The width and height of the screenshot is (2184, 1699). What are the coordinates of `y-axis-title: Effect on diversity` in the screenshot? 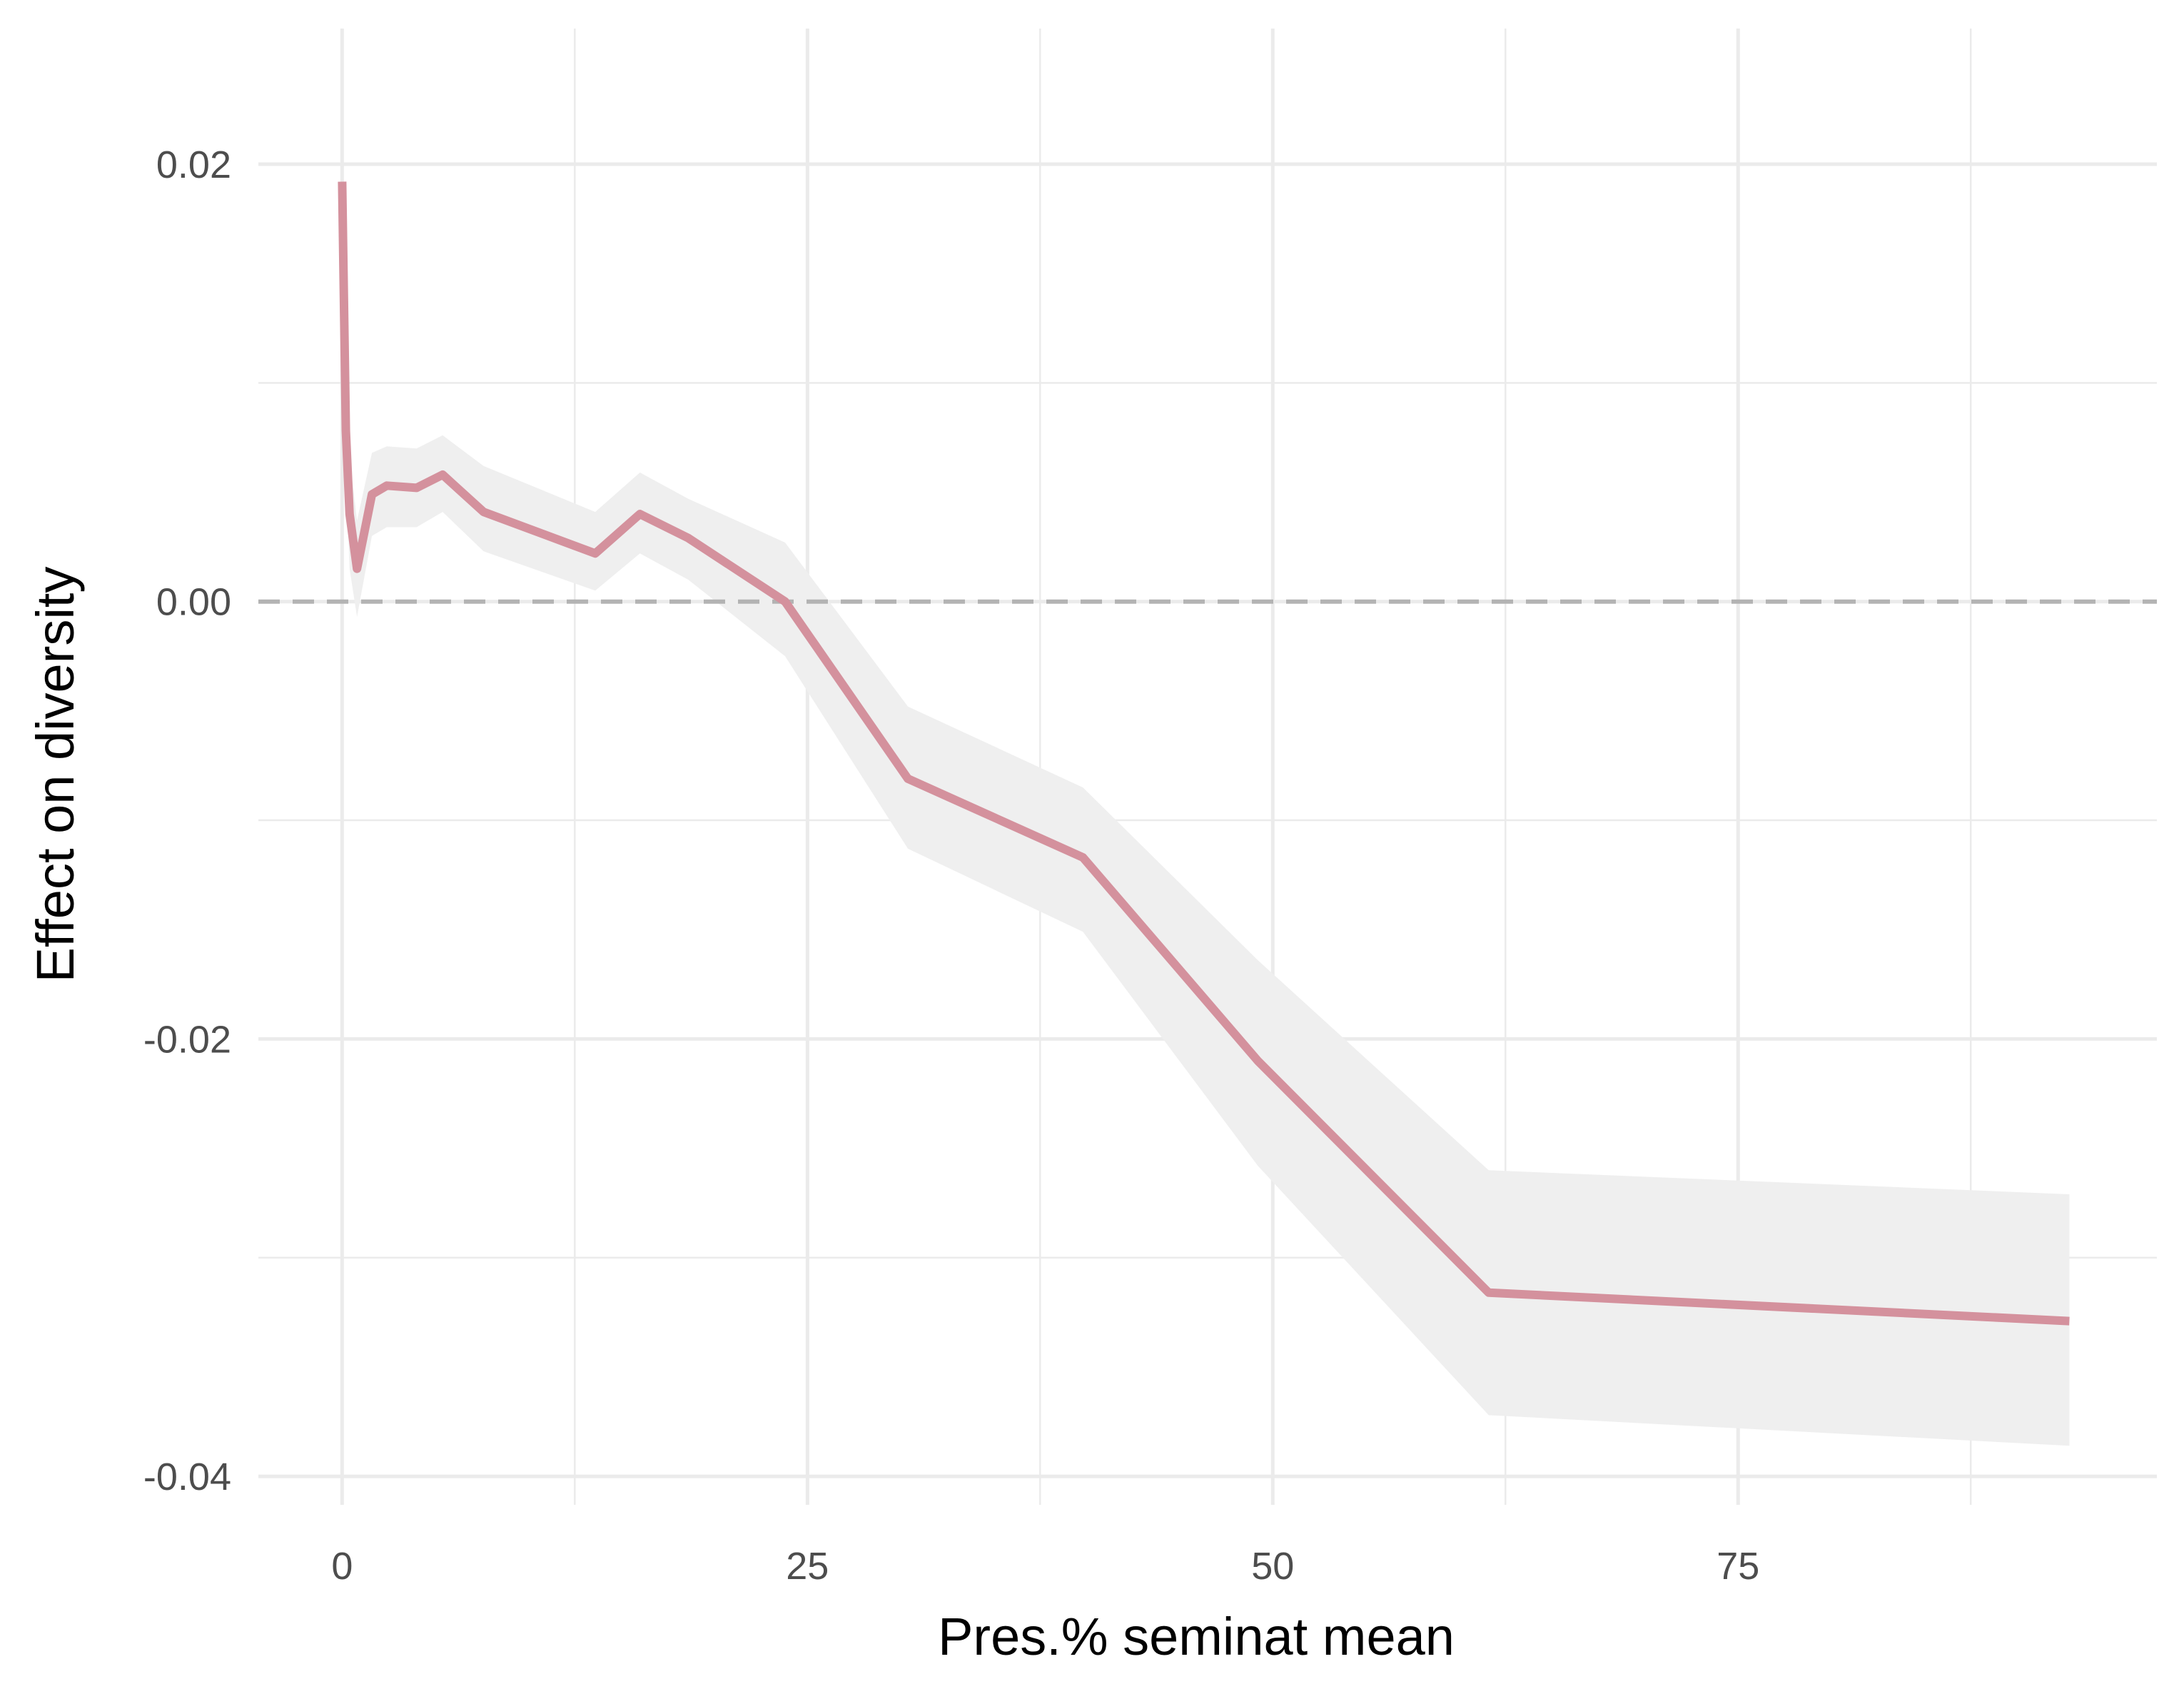 It's located at (55, 775).